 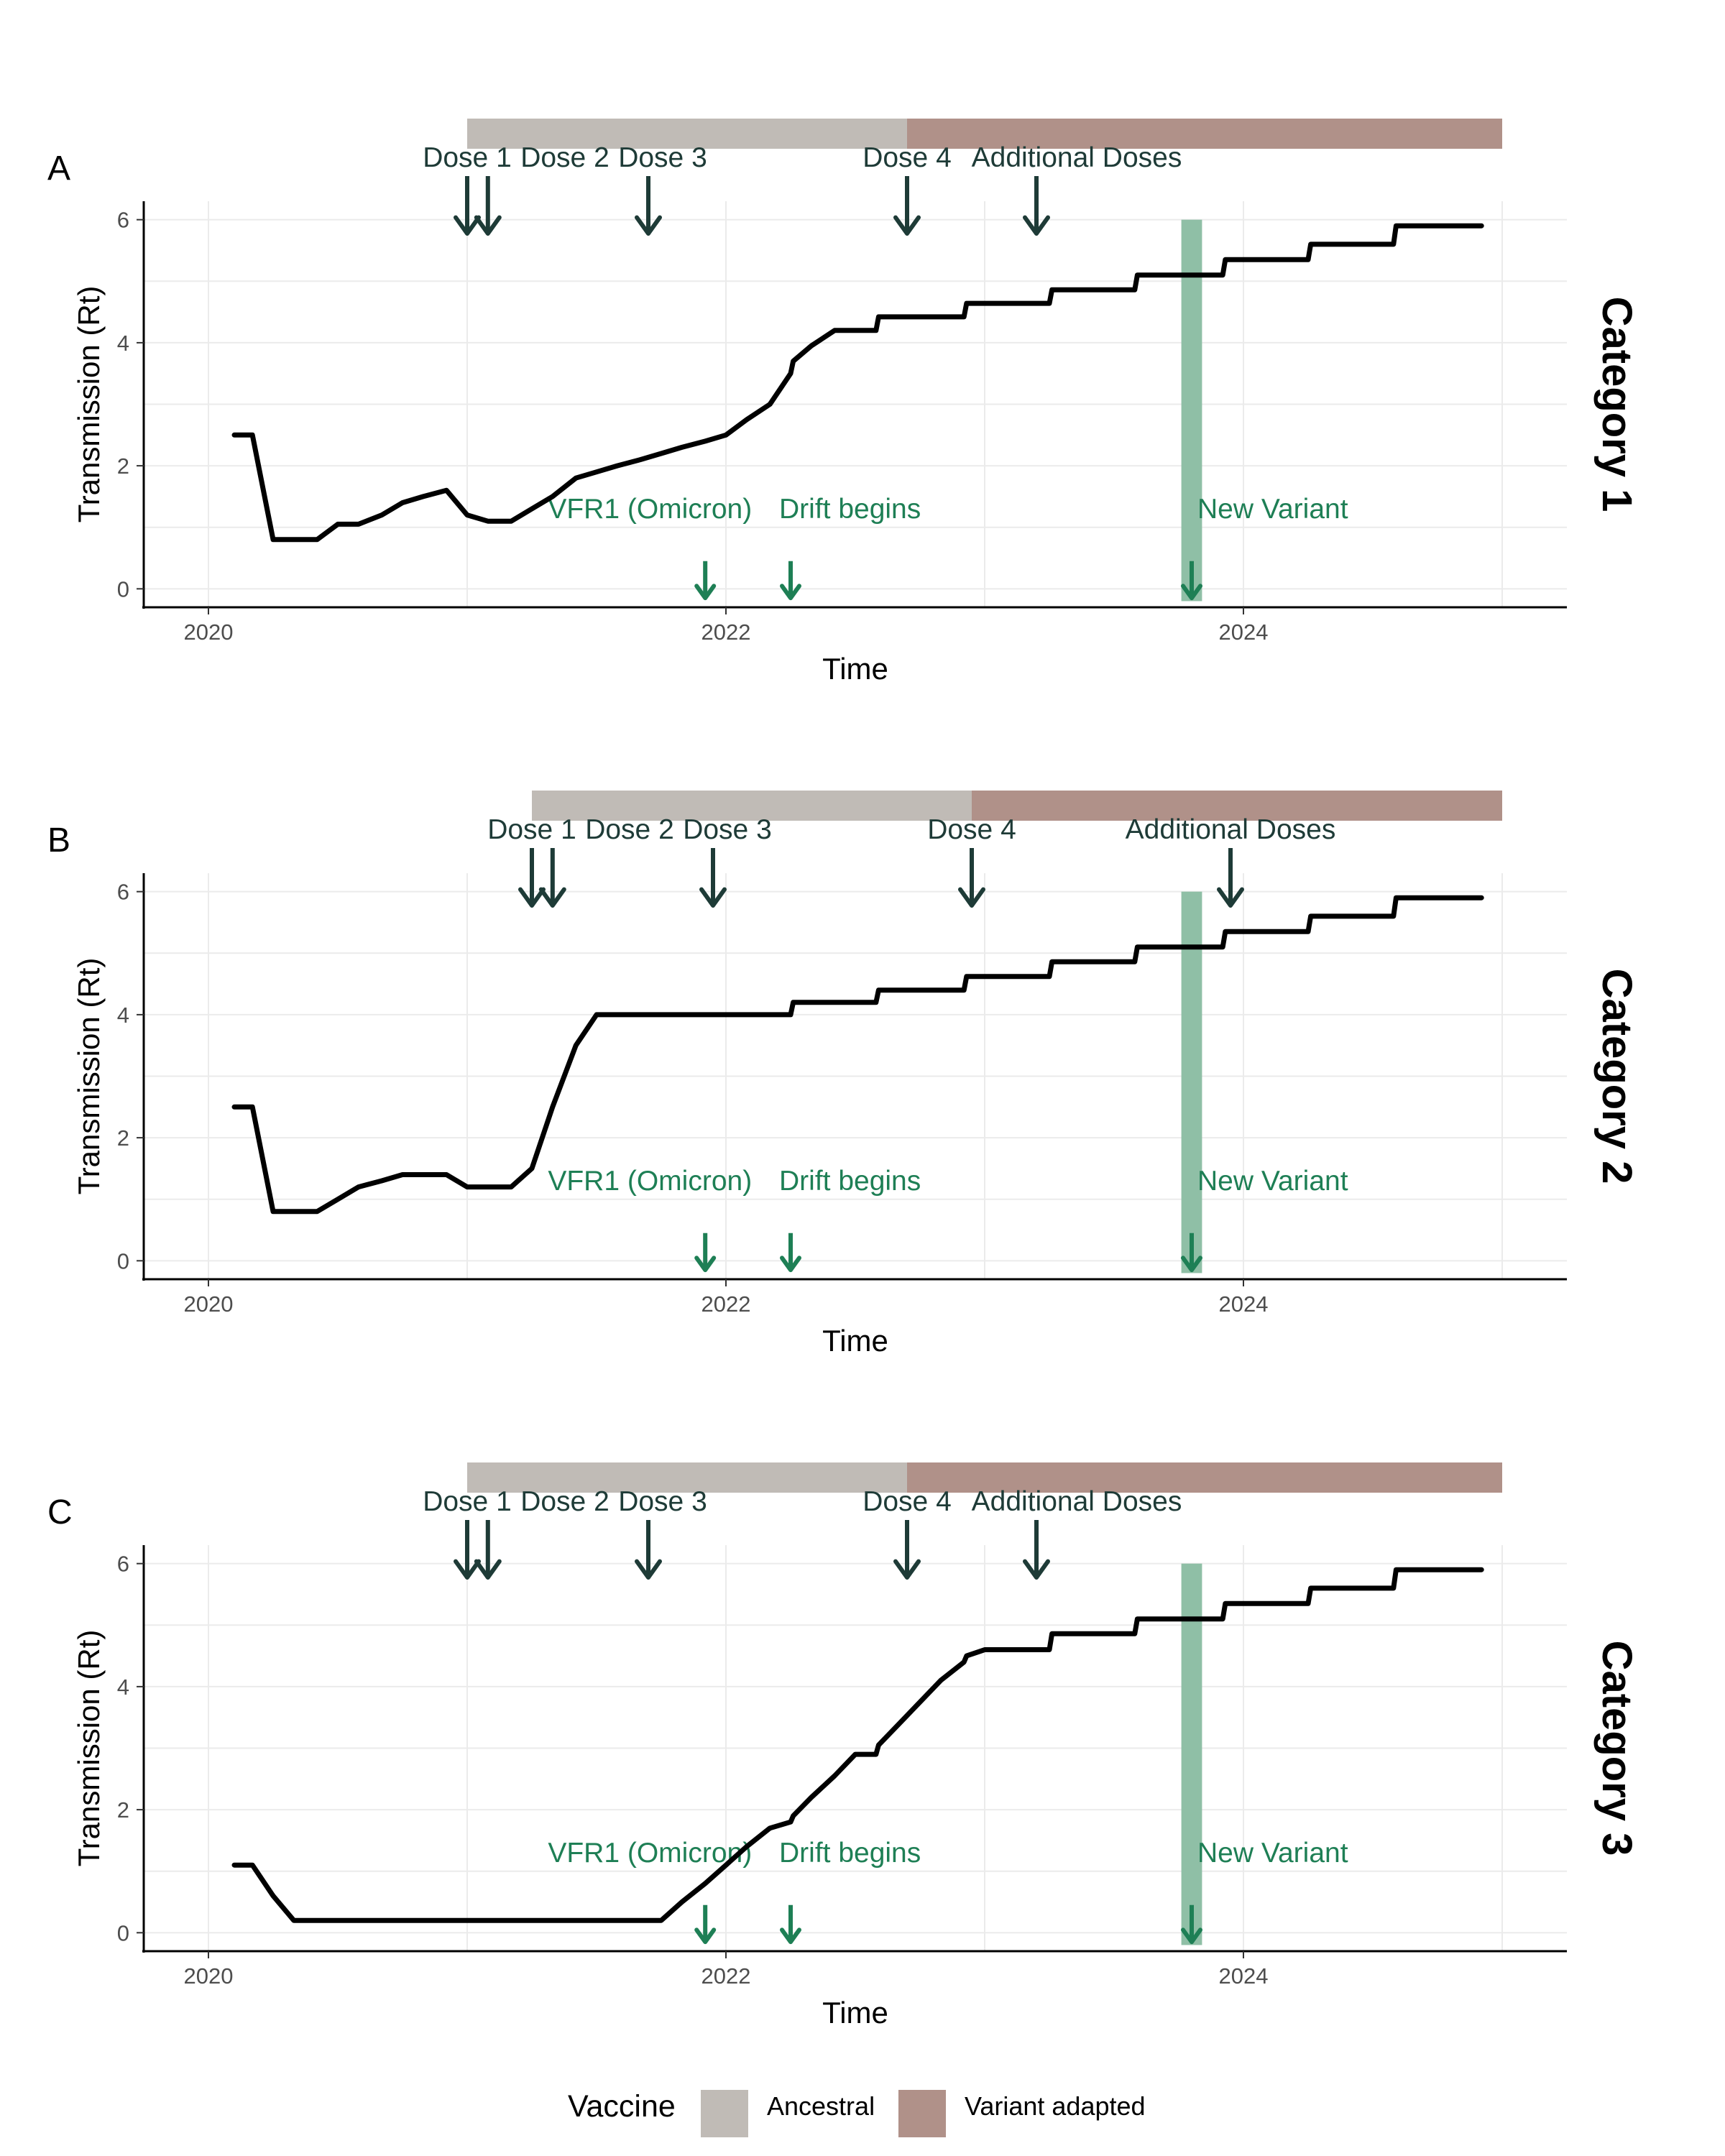 What do you see at coordinates (850, 1853) in the screenshot?
I see `event-label-drift-begins: Drift begins` at bounding box center [850, 1853].